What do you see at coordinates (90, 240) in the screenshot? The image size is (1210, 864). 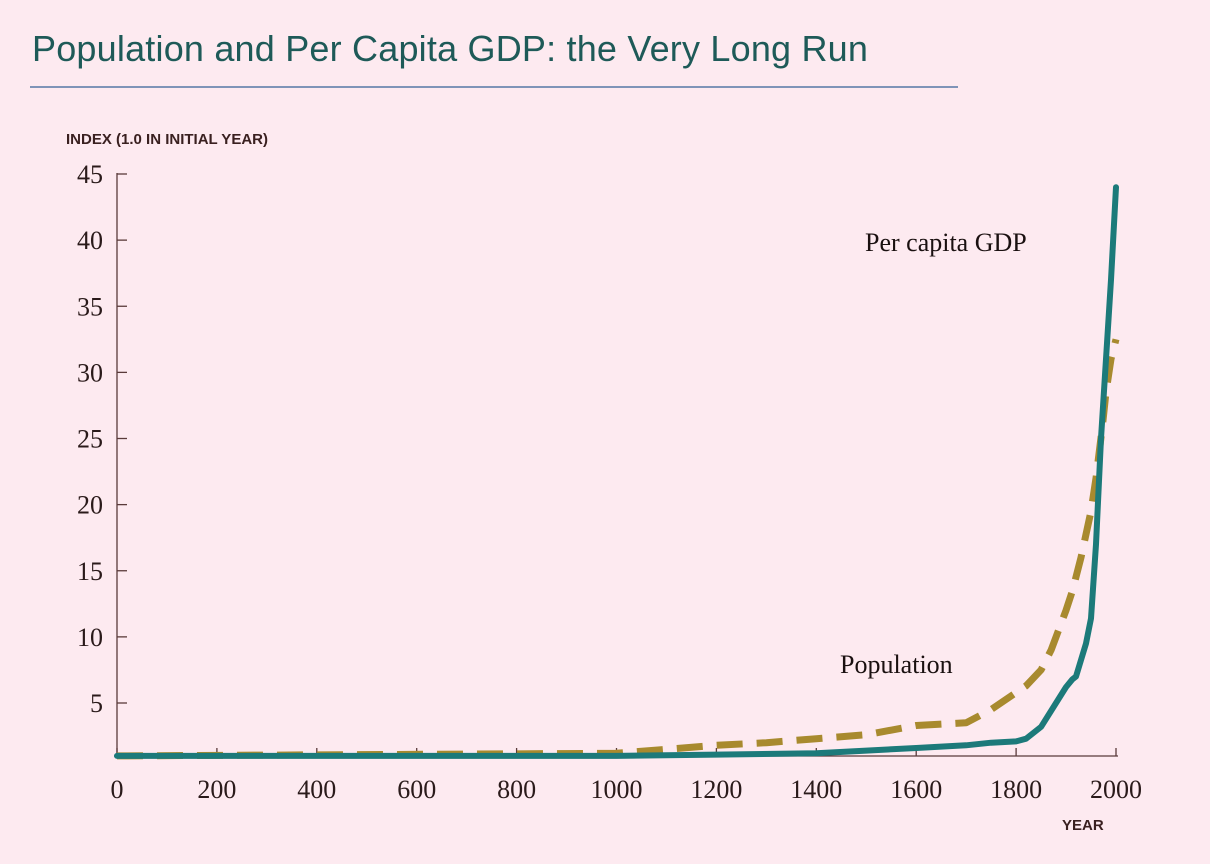 I see `y-tick-label: 40` at bounding box center [90, 240].